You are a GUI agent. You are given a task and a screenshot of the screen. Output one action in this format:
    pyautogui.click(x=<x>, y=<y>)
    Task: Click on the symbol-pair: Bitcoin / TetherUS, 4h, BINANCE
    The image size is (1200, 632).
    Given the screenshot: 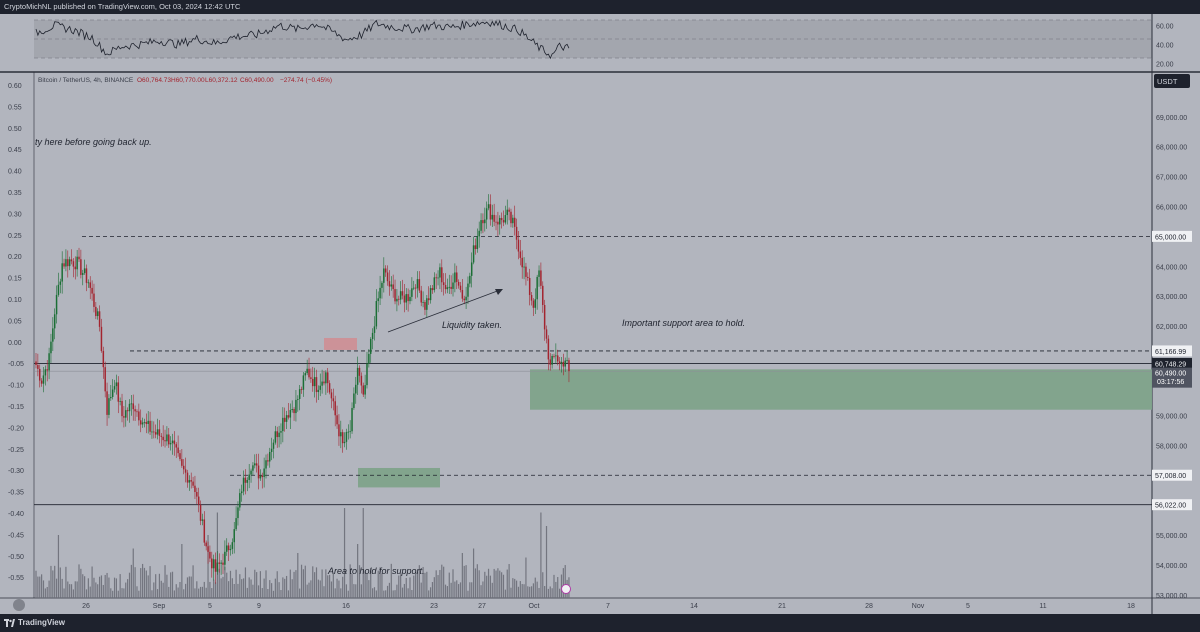 What is the action you would take?
    pyautogui.click(x=86, y=80)
    